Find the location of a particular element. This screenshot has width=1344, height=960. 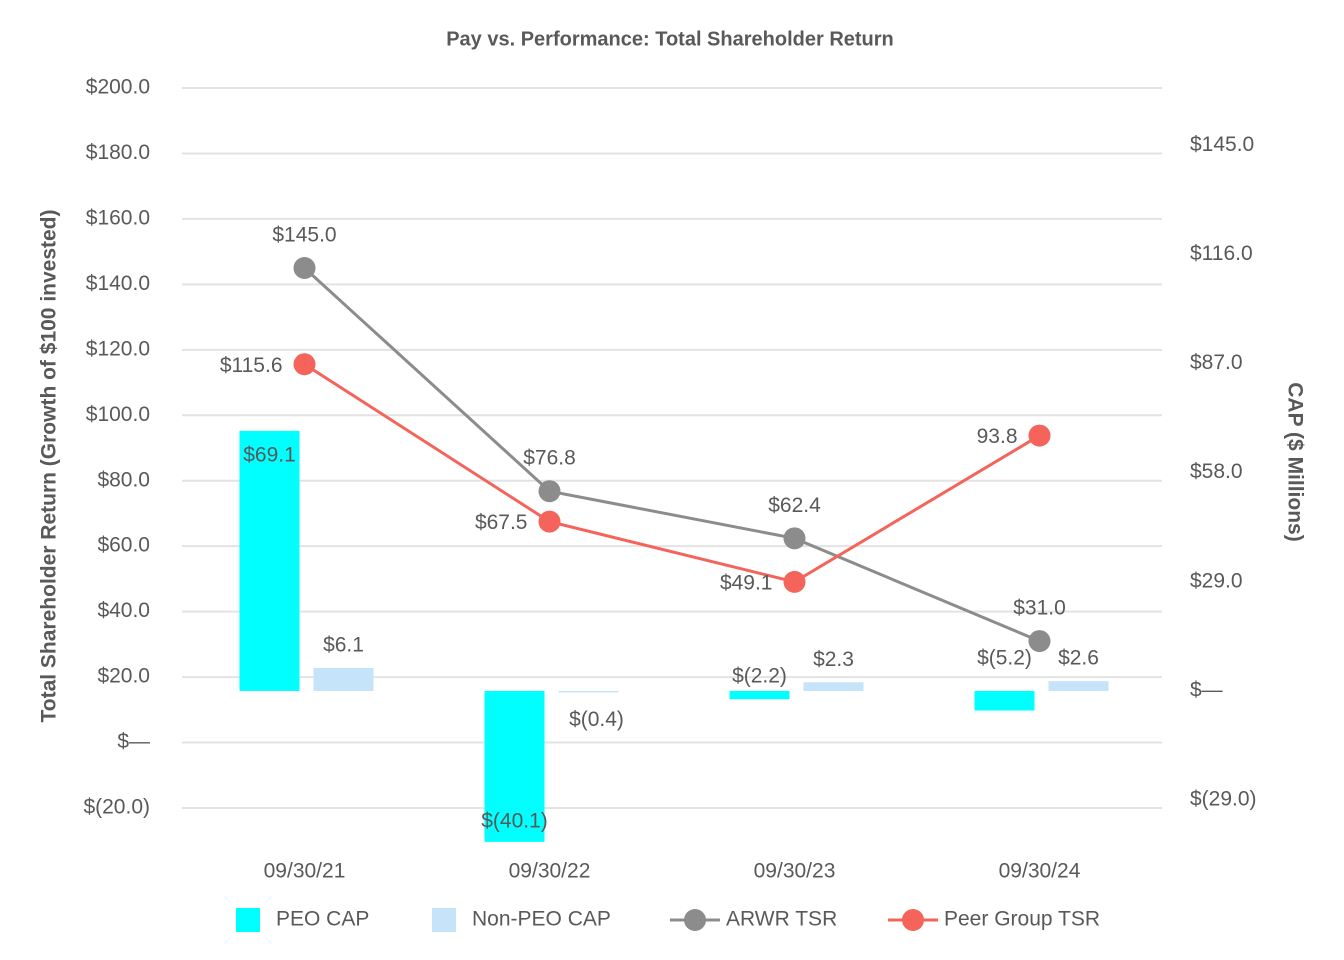

data-label: $49.1 is located at coordinates (746, 582).